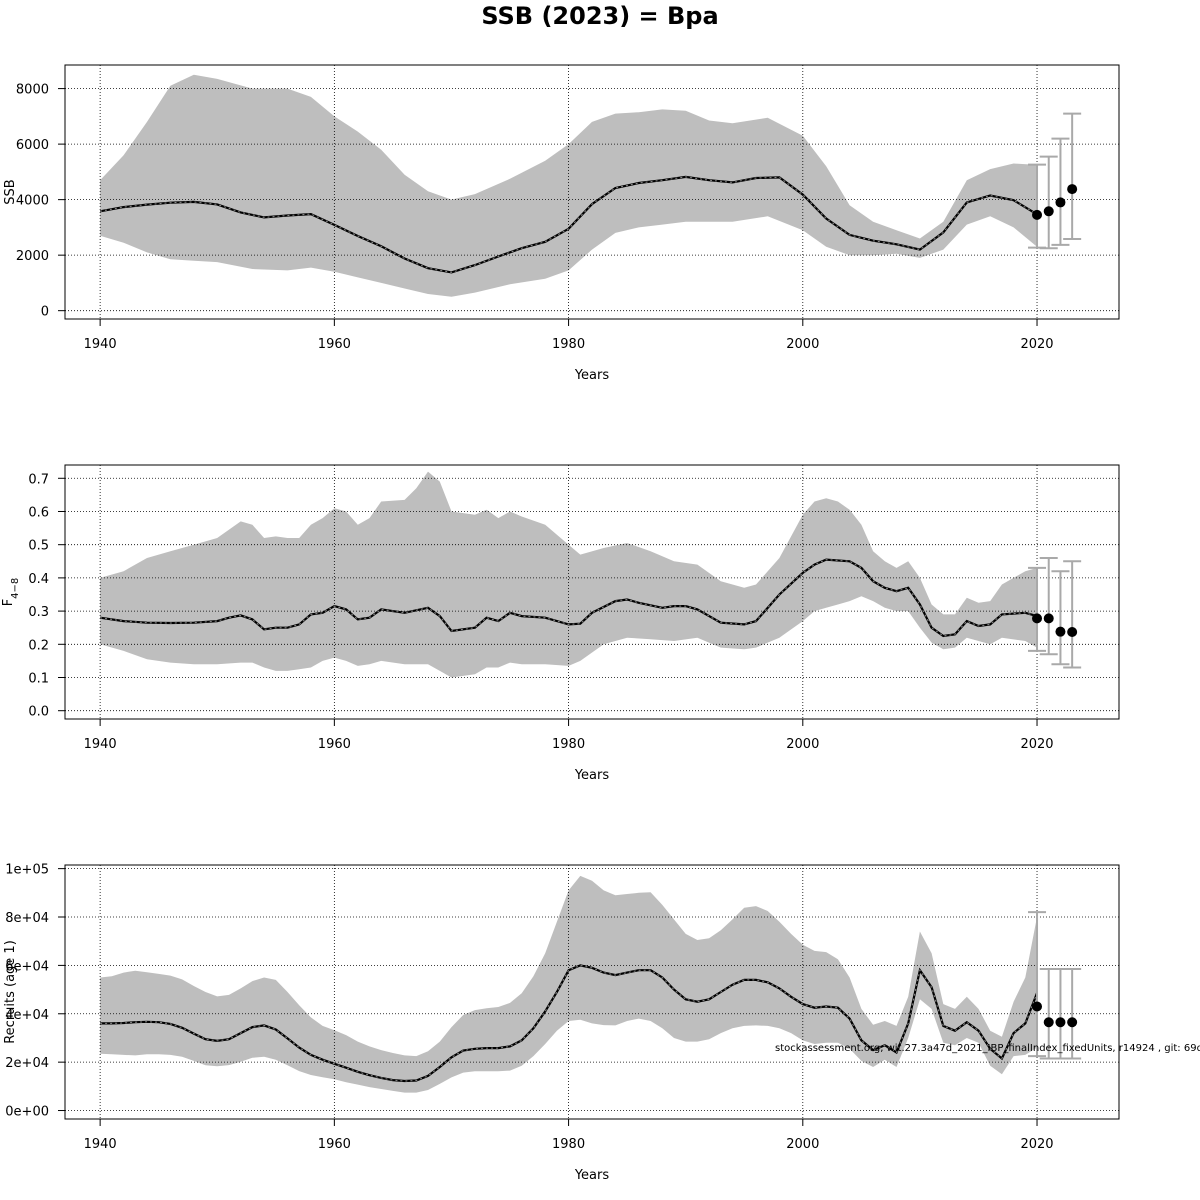  What do you see at coordinates (27, 918) in the screenshot?
I see `y-tick-label: 8e+04` at bounding box center [27, 918].